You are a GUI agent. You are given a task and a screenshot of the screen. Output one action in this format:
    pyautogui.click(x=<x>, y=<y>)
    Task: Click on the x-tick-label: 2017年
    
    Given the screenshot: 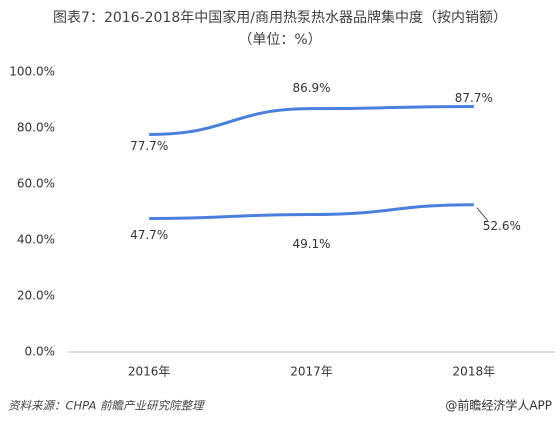 What is the action you would take?
    pyautogui.click(x=311, y=372)
    